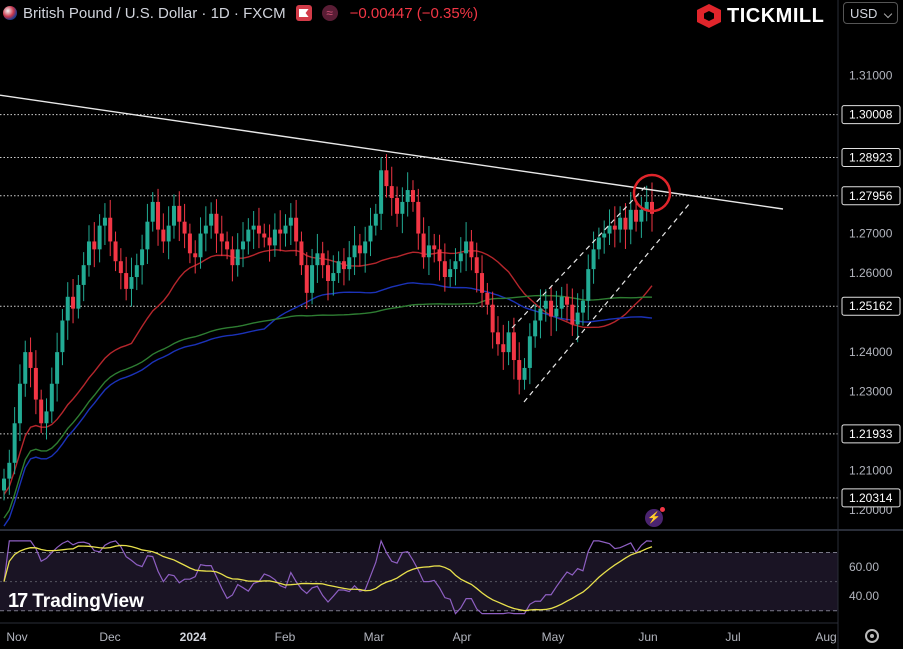 The width and height of the screenshot is (903, 649). Describe the element at coordinates (871, 75) in the screenshot. I see `price-tick-label: 1.31000` at that location.